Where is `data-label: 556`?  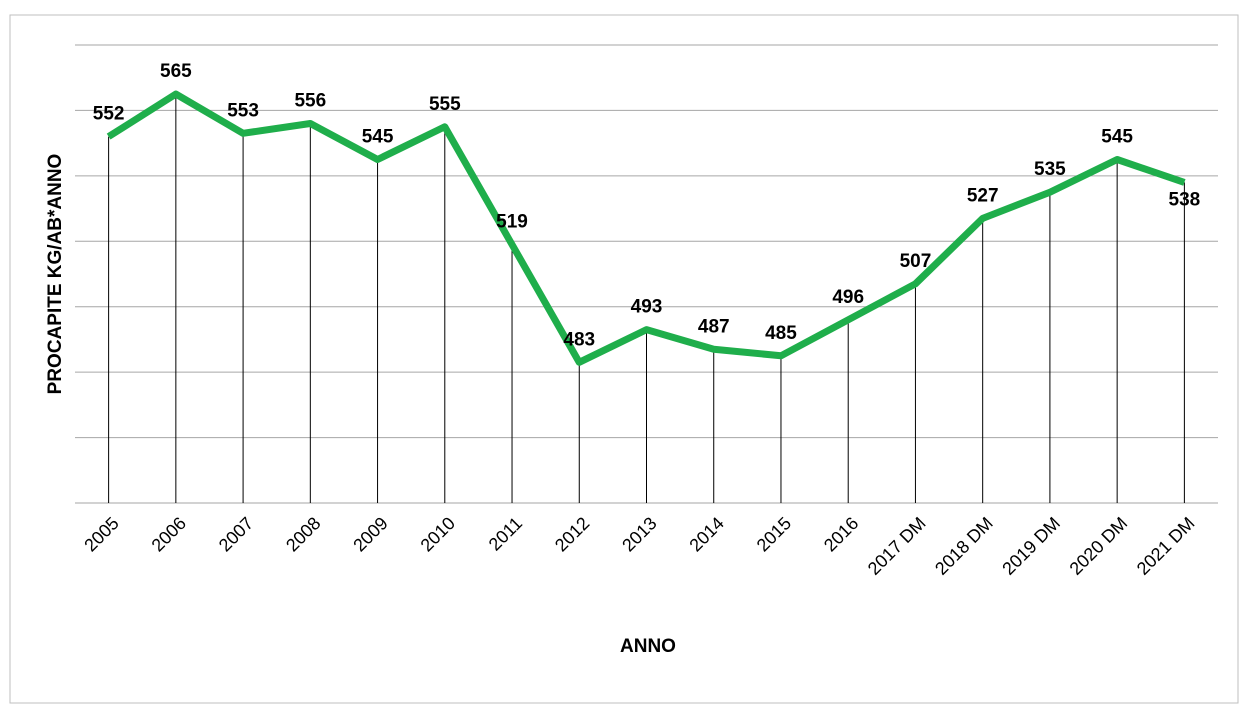 data-label: 556 is located at coordinates (310, 101).